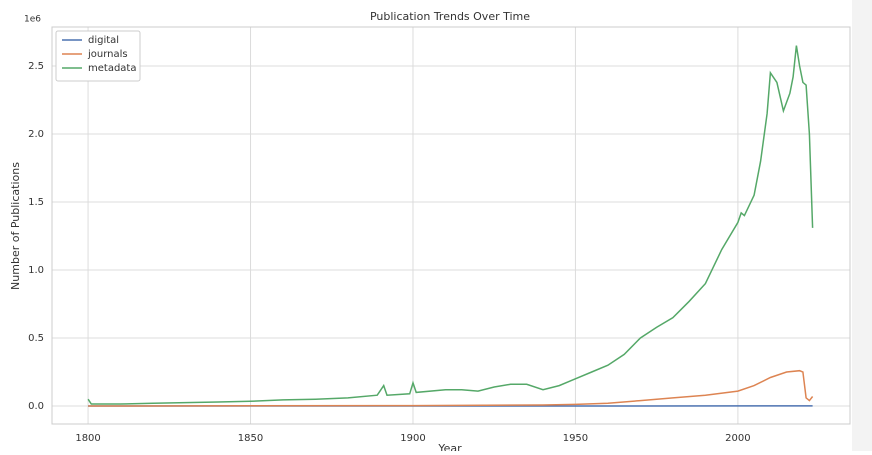 The height and width of the screenshot is (455, 872). Describe the element at coordinates (32, 20) in the screenshot. I see `y-offset-label: 1e6` at that location.